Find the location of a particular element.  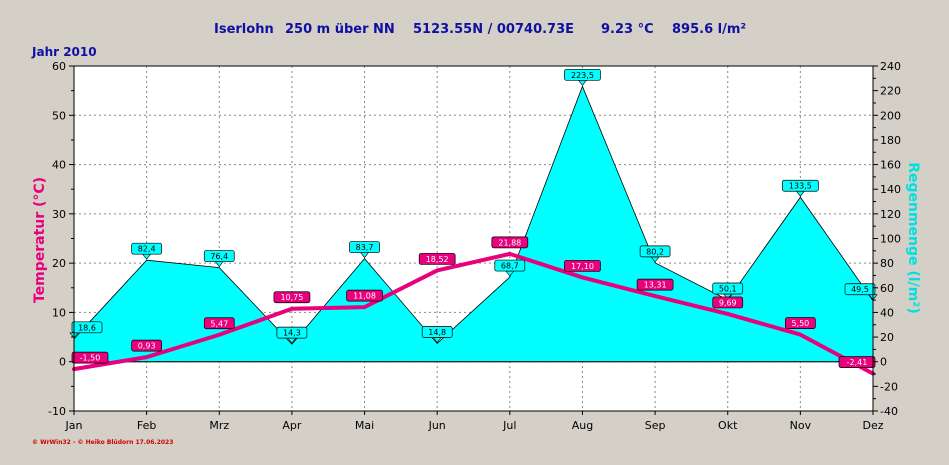

rain-label-6-box is located at coordinates (510, 265).